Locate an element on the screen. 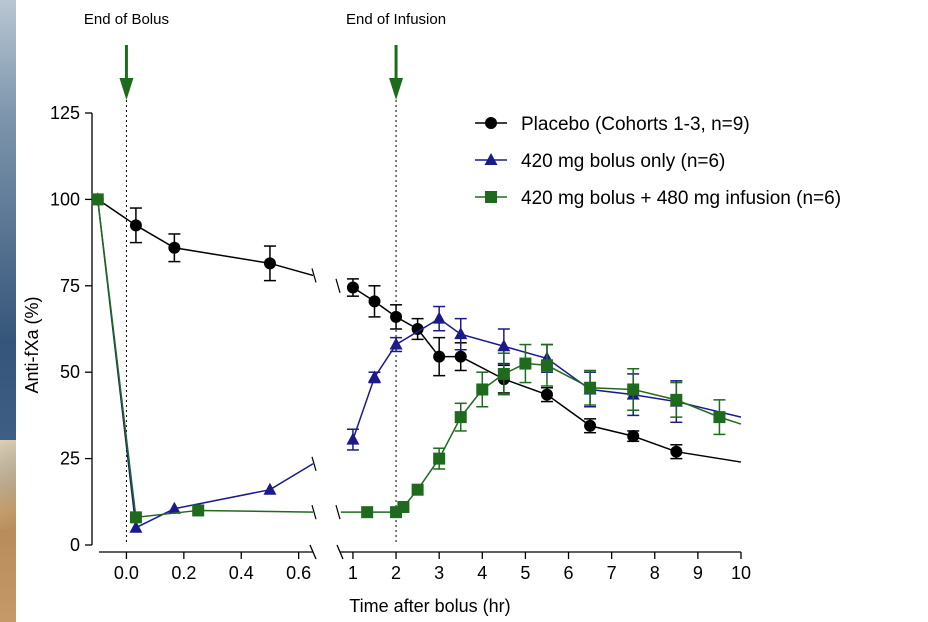  legend-item: Placebo (Cohorts 1-3, n=9) is located at coordinates (612, 124).